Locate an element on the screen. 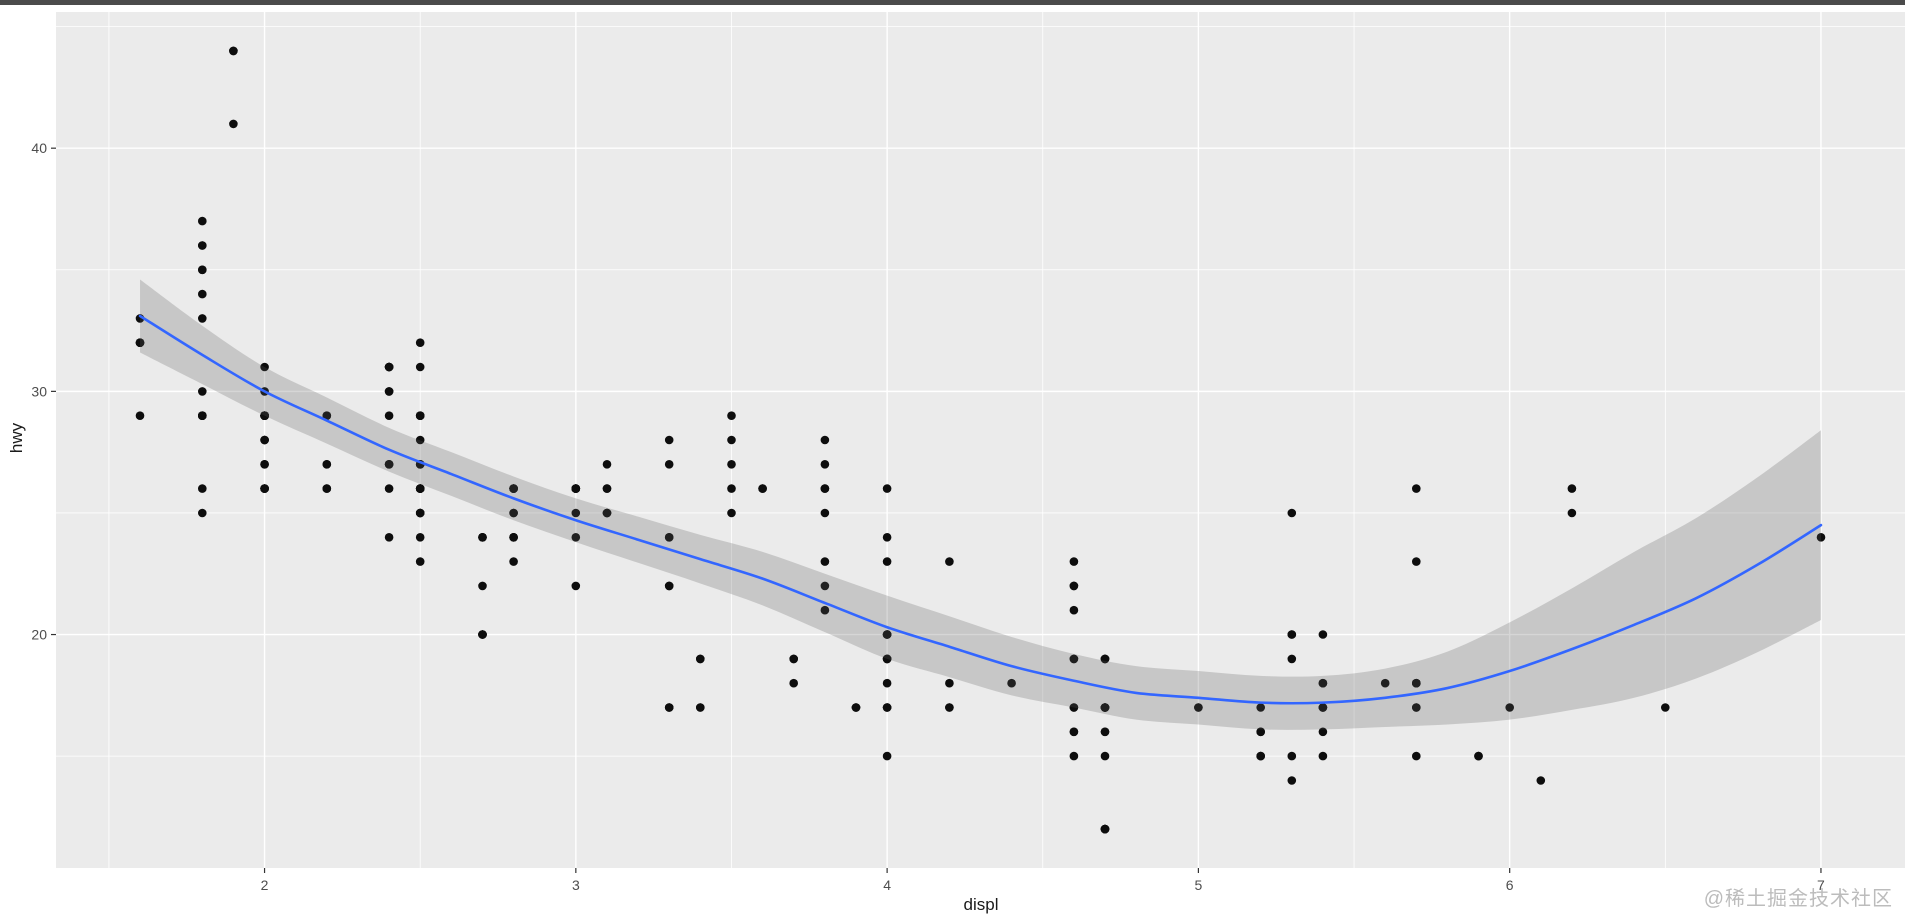  x-tick-label: 3 is located at coordinates (576, 885).